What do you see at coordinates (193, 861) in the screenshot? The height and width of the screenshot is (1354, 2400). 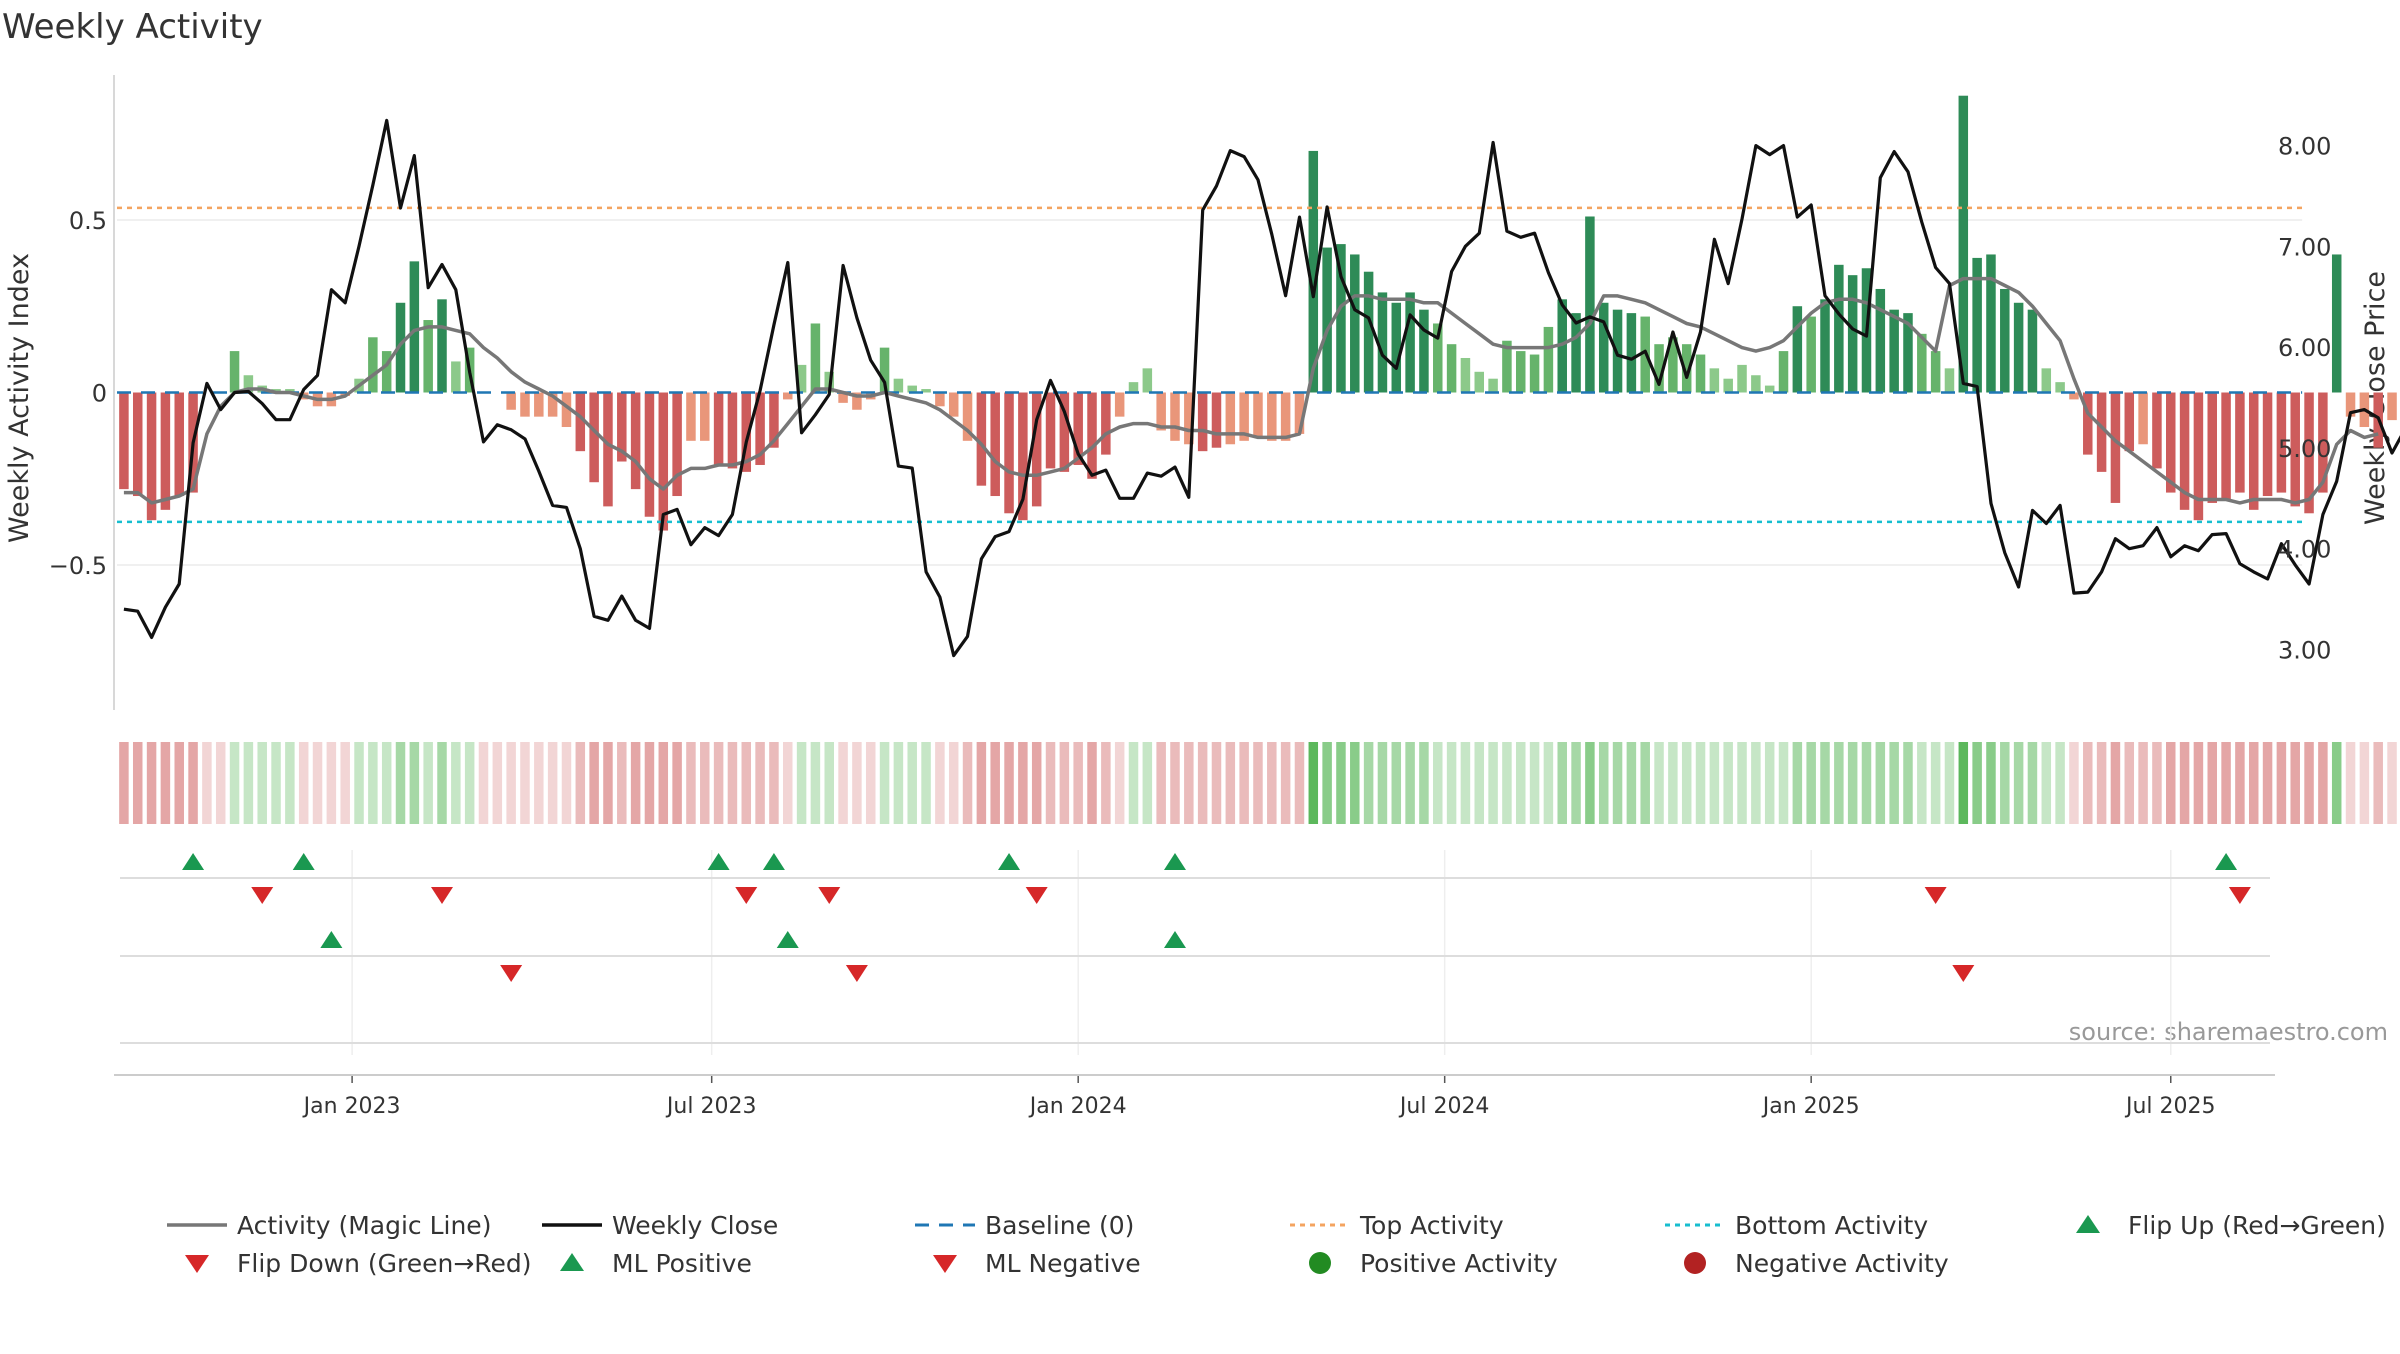 I see `flip-up-marker` at bounding box center [193, 861].